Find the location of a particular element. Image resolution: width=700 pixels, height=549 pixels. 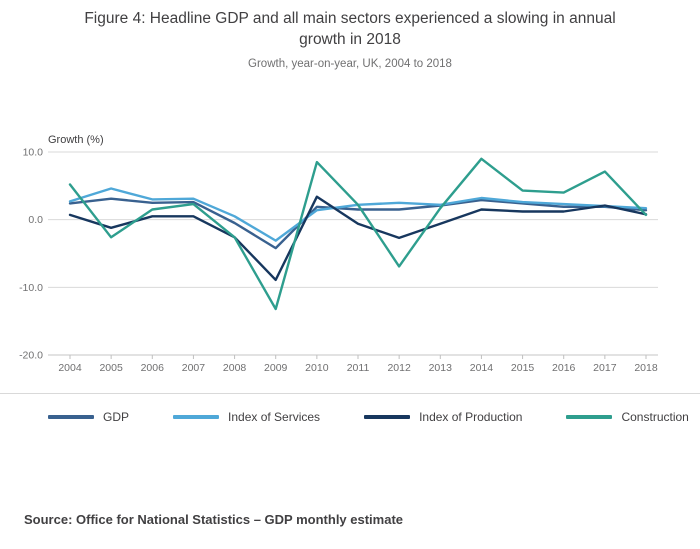

chart-subtitle: Growth, year-on-year, UK, 2004 to 2018 is located at coordinates (350, 64).